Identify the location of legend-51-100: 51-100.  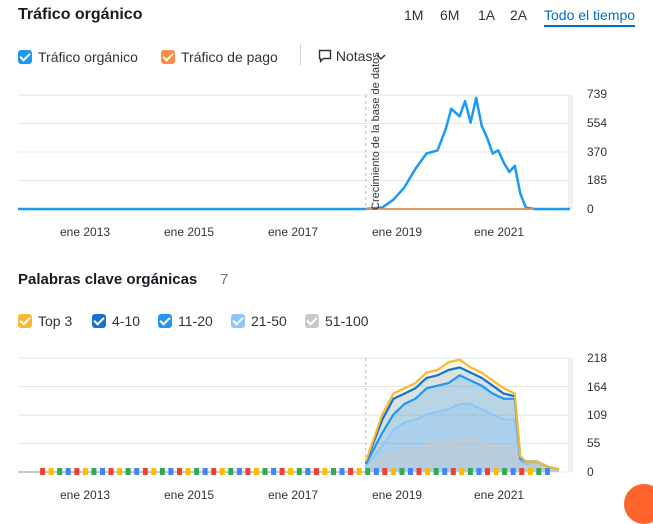
(337, 320).